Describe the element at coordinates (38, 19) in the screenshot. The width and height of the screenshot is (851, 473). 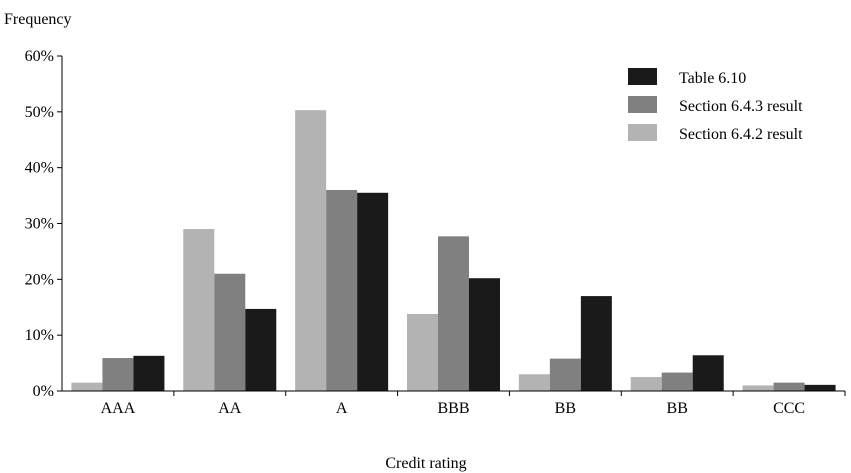
I see `y-axis-title: Frequency` at that location.